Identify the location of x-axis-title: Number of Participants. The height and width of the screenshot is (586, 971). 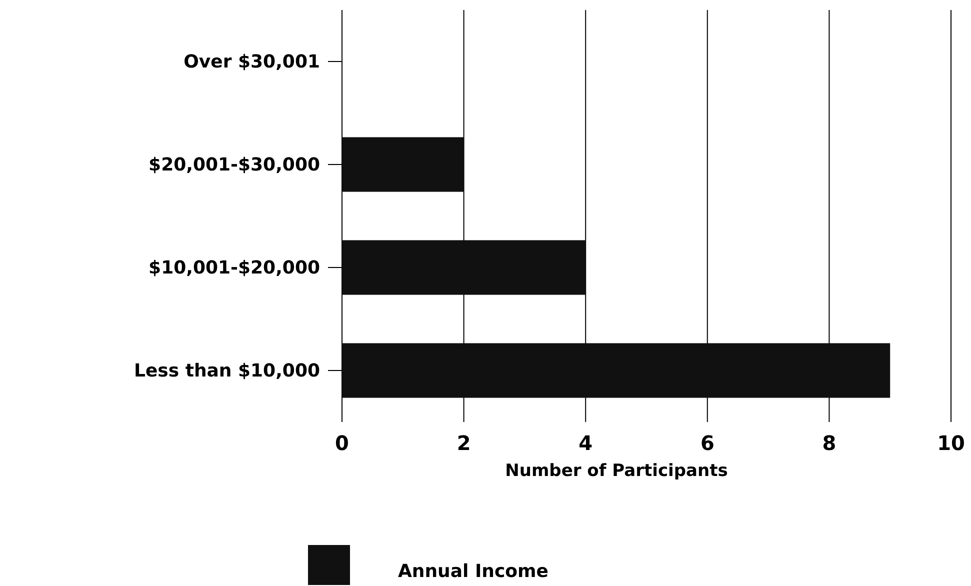
(616, 471).